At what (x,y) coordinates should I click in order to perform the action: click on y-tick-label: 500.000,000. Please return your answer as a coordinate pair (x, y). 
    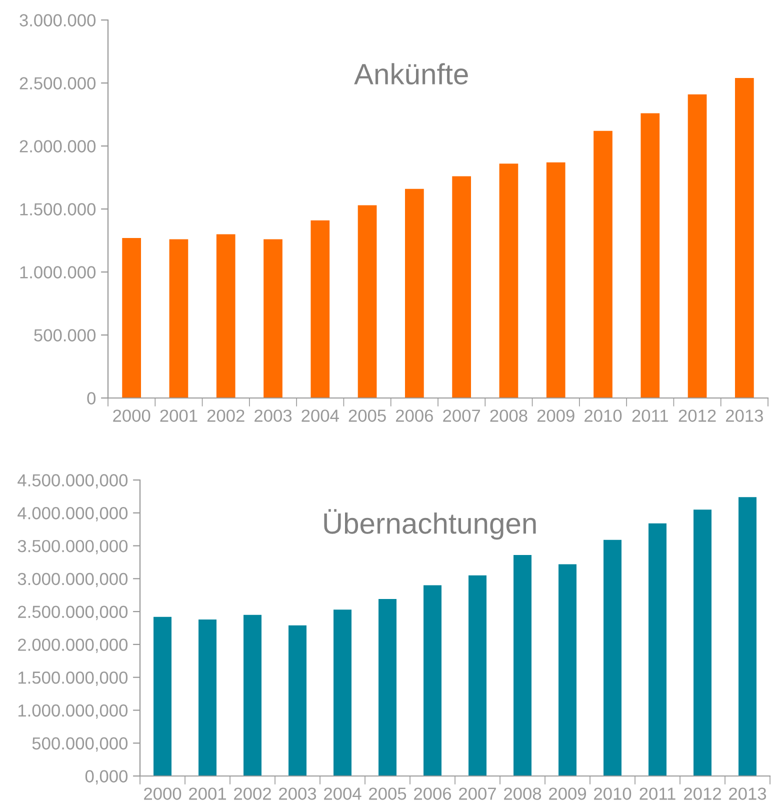
    Looking at the image, I should click on (80, 744).